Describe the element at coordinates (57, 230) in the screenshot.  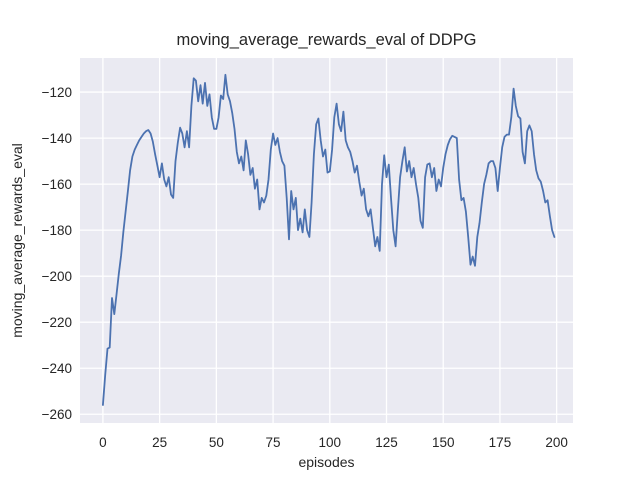
I see `y-tick-label: −180` at that location.